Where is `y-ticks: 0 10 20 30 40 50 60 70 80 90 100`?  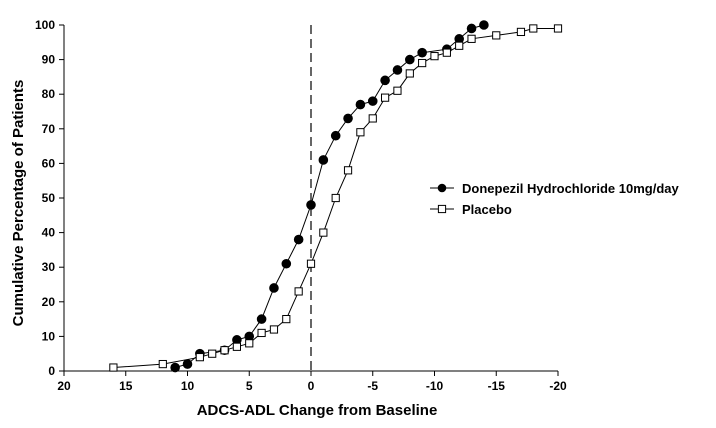 y-ticks: 0 10 20 30 40 50 60 70 80 90 100 is located at coordinates (49, 198).